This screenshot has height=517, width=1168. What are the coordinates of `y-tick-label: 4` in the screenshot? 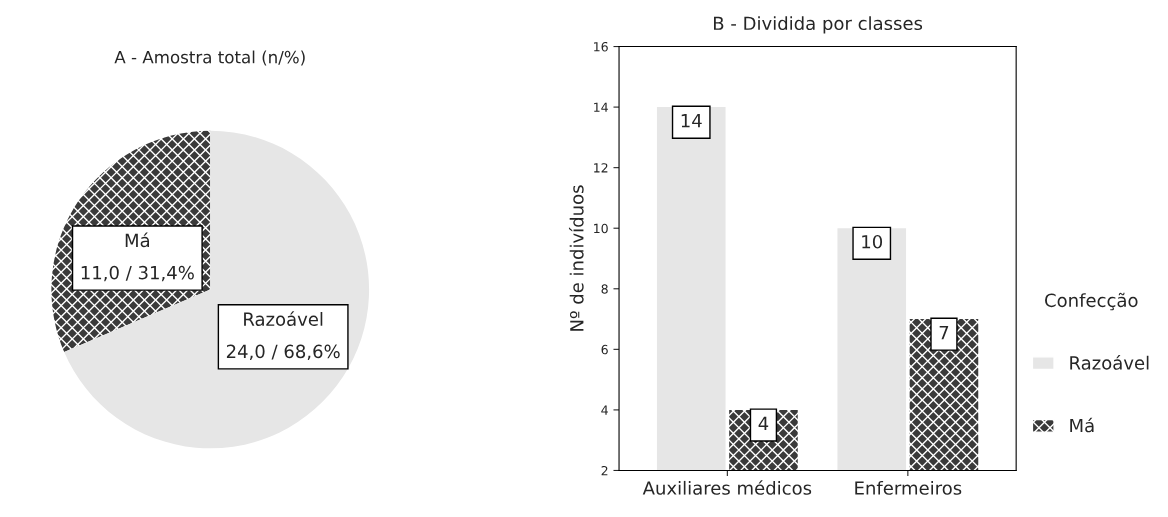 It's located at (604, 410).